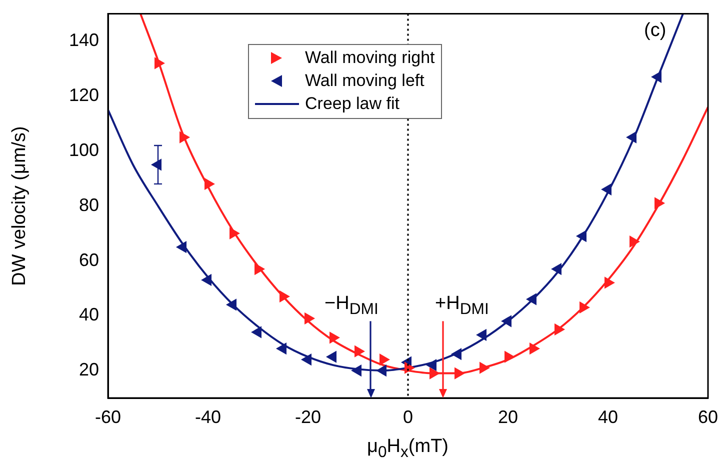  What do you see at coordinates (208, 416) in the screenshot?
I see `x-tick-label: -40` at bounding box center [208, 416].